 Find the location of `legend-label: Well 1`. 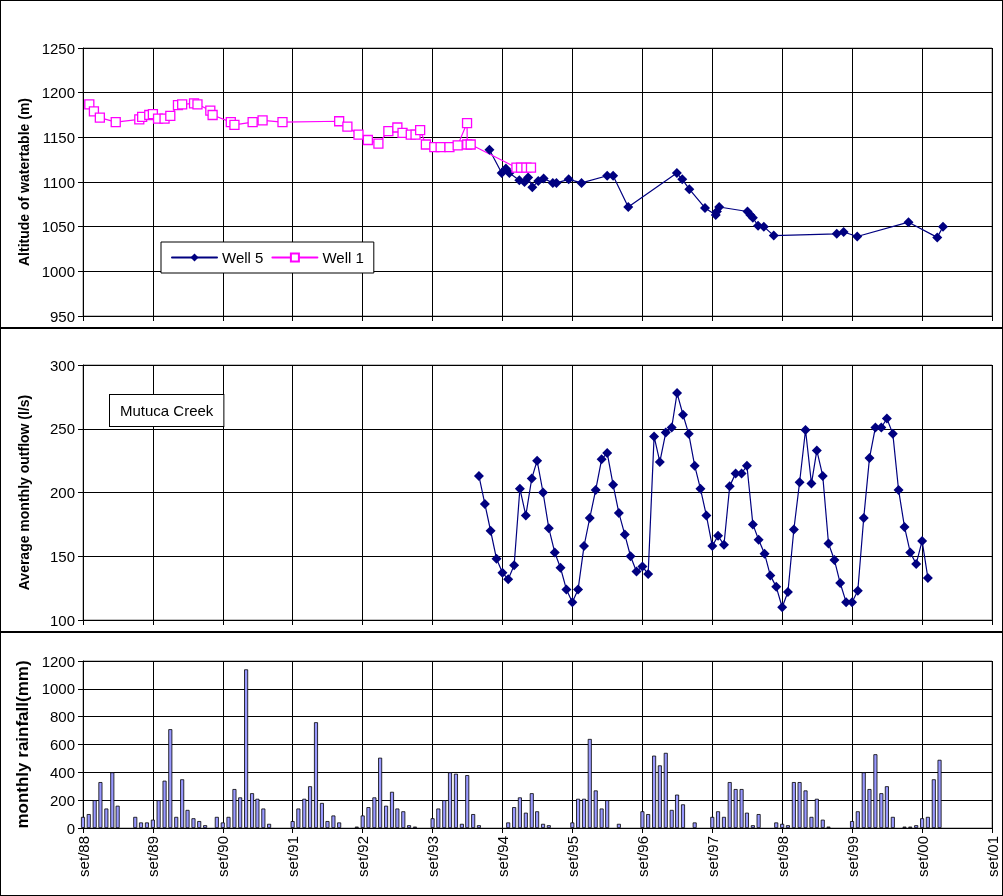

legend-label: Well 1 is located at coordinates (343, 257).